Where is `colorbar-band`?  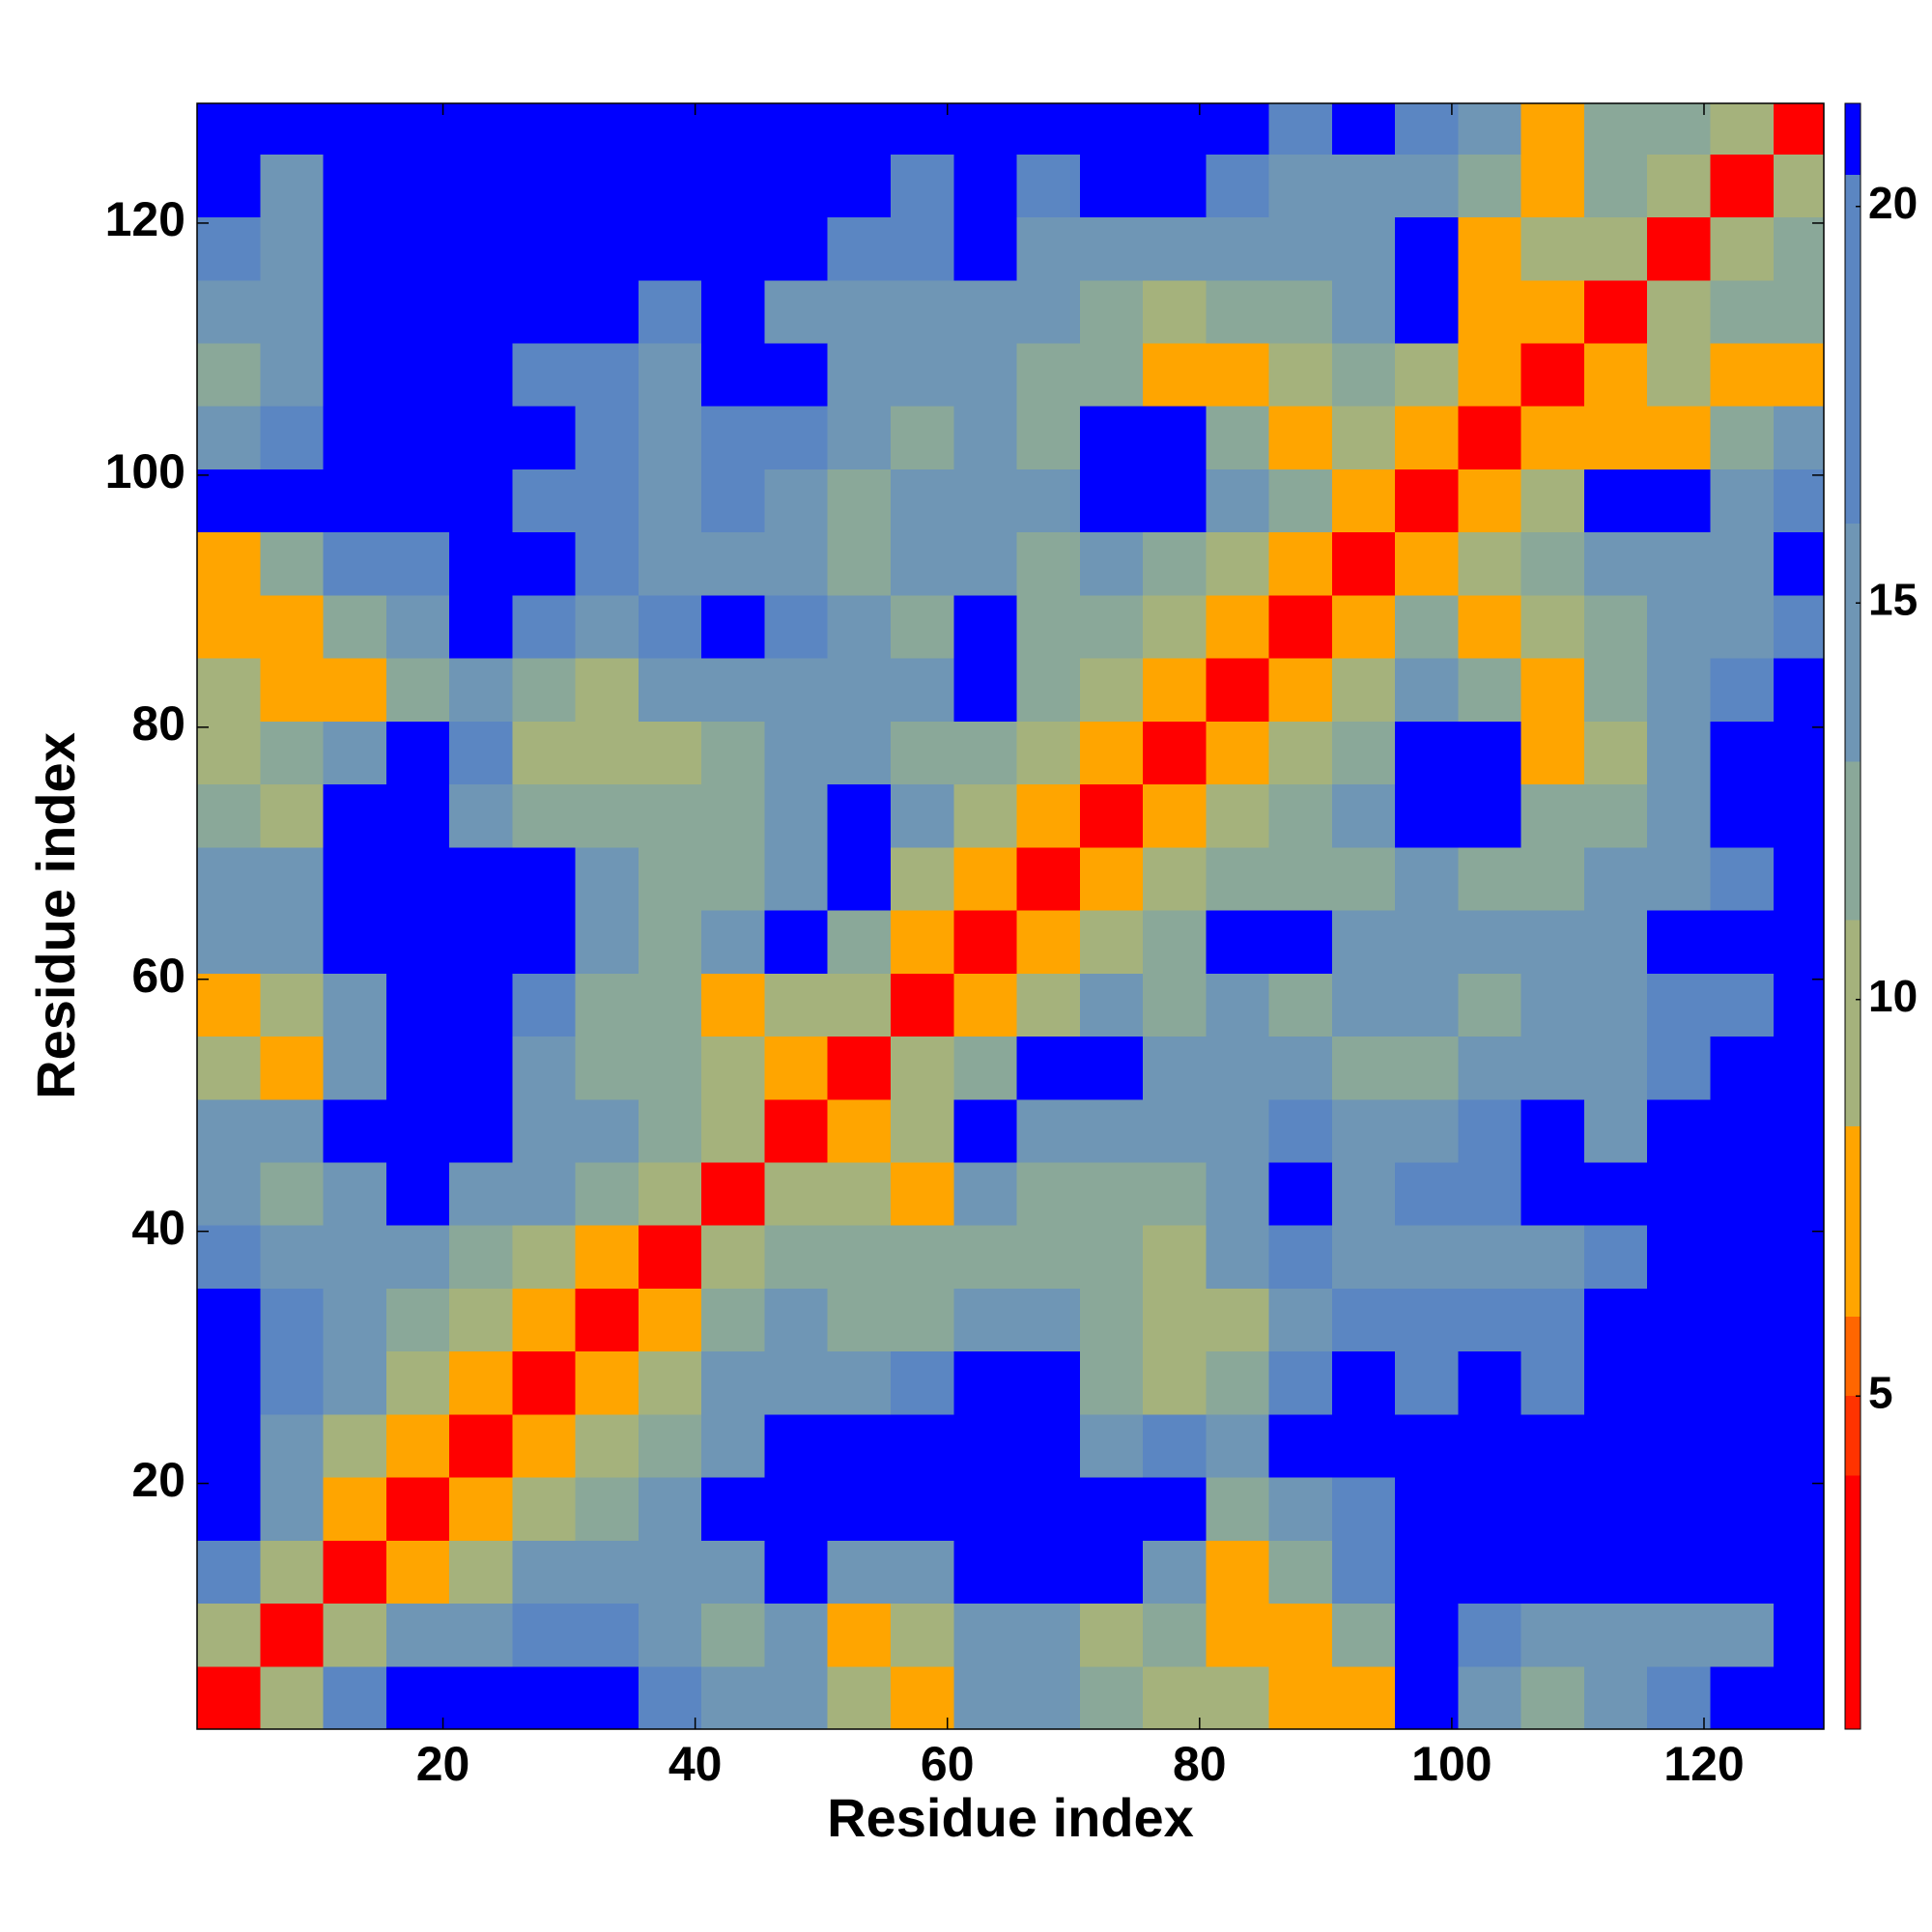
colorbar-band is located at coordinates (1853, 643).